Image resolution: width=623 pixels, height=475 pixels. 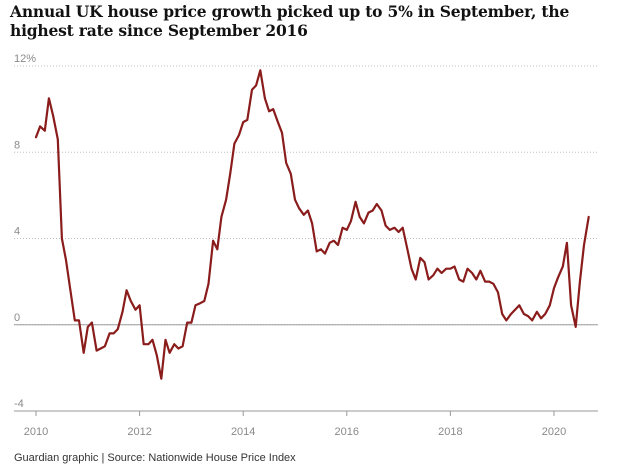 What do you see at coordinates (17, 318) in the screenshot?
I see `y-tick-label-3: 0` at bounding box center [17, 318].